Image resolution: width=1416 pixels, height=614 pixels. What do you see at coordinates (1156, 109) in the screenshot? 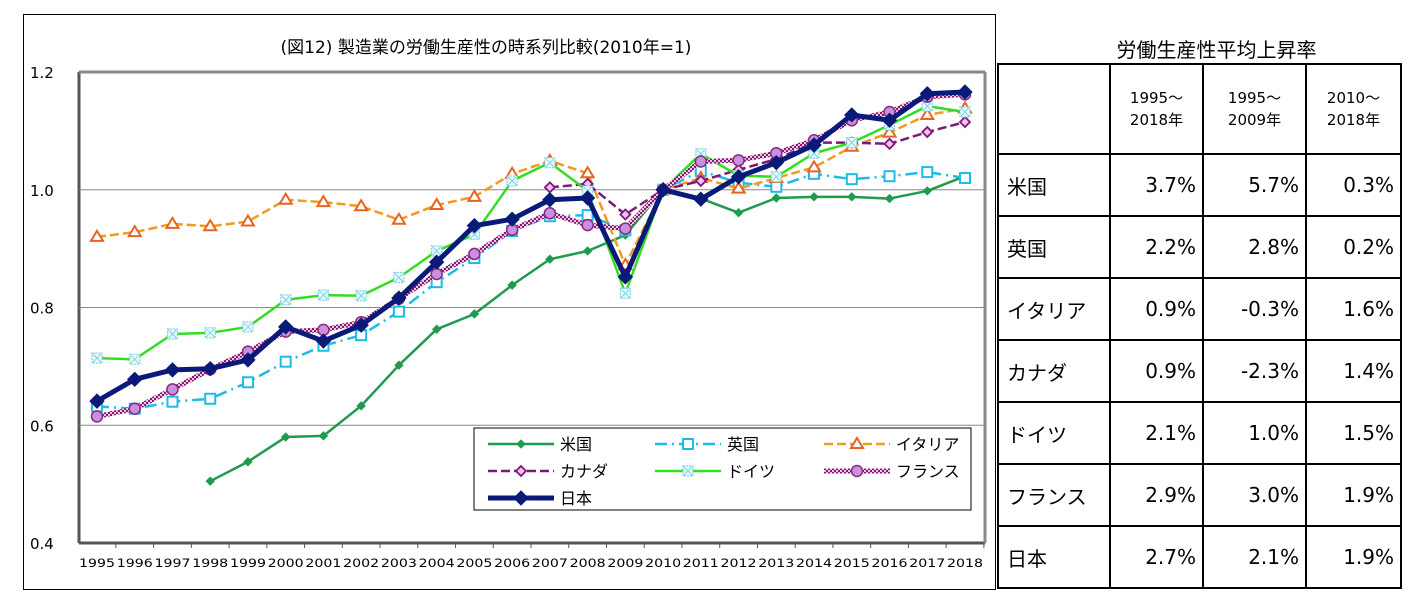
I see `header-period-cell: 1995～ 2018年` at bounding box center [1156, 109].